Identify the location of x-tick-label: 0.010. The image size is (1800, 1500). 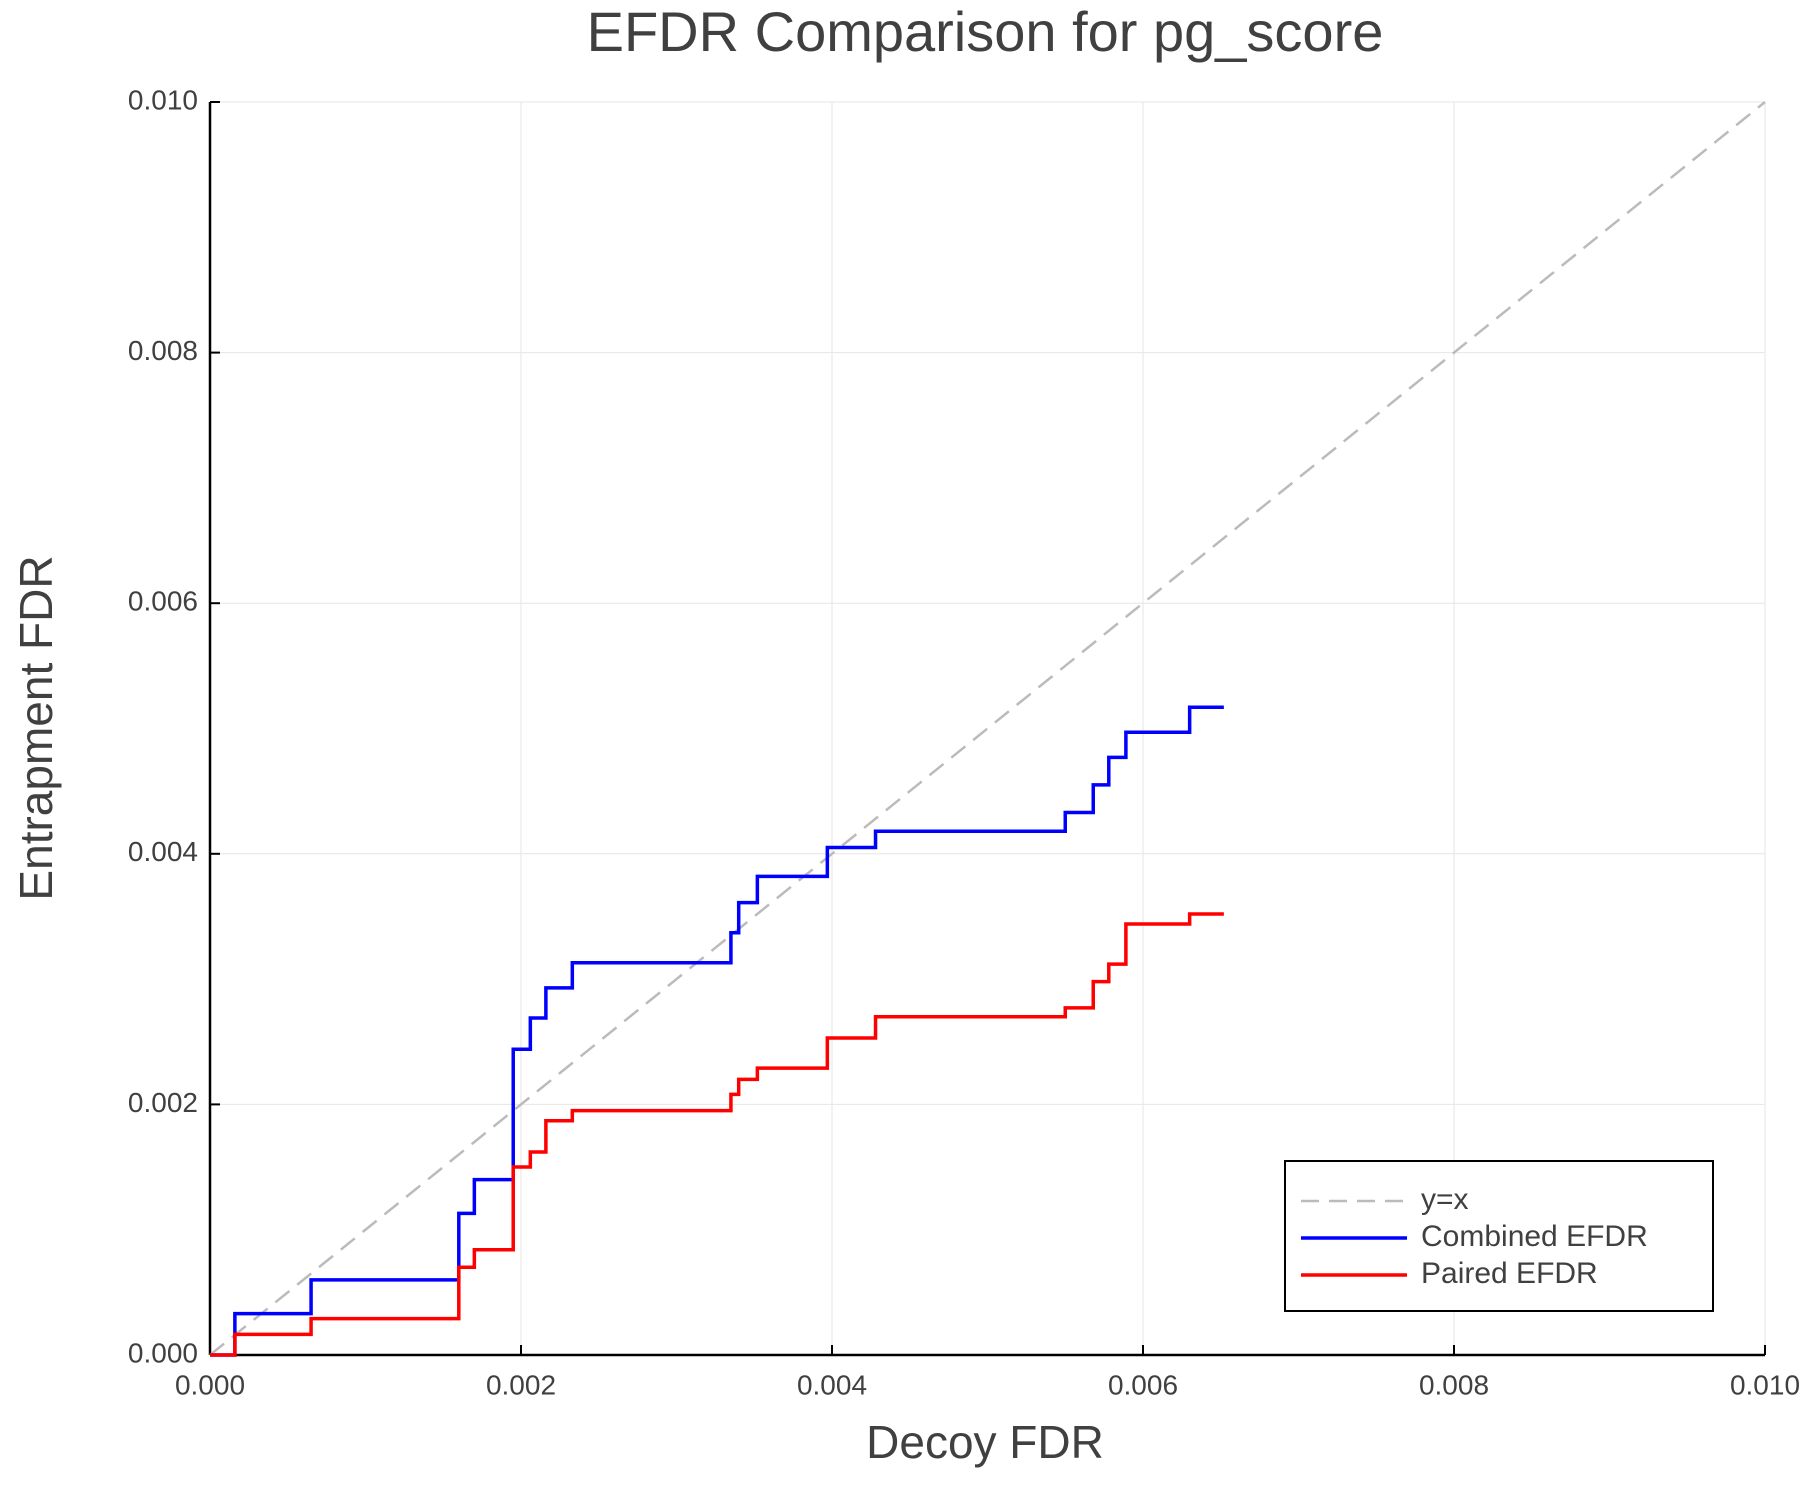
(1765, 1384).